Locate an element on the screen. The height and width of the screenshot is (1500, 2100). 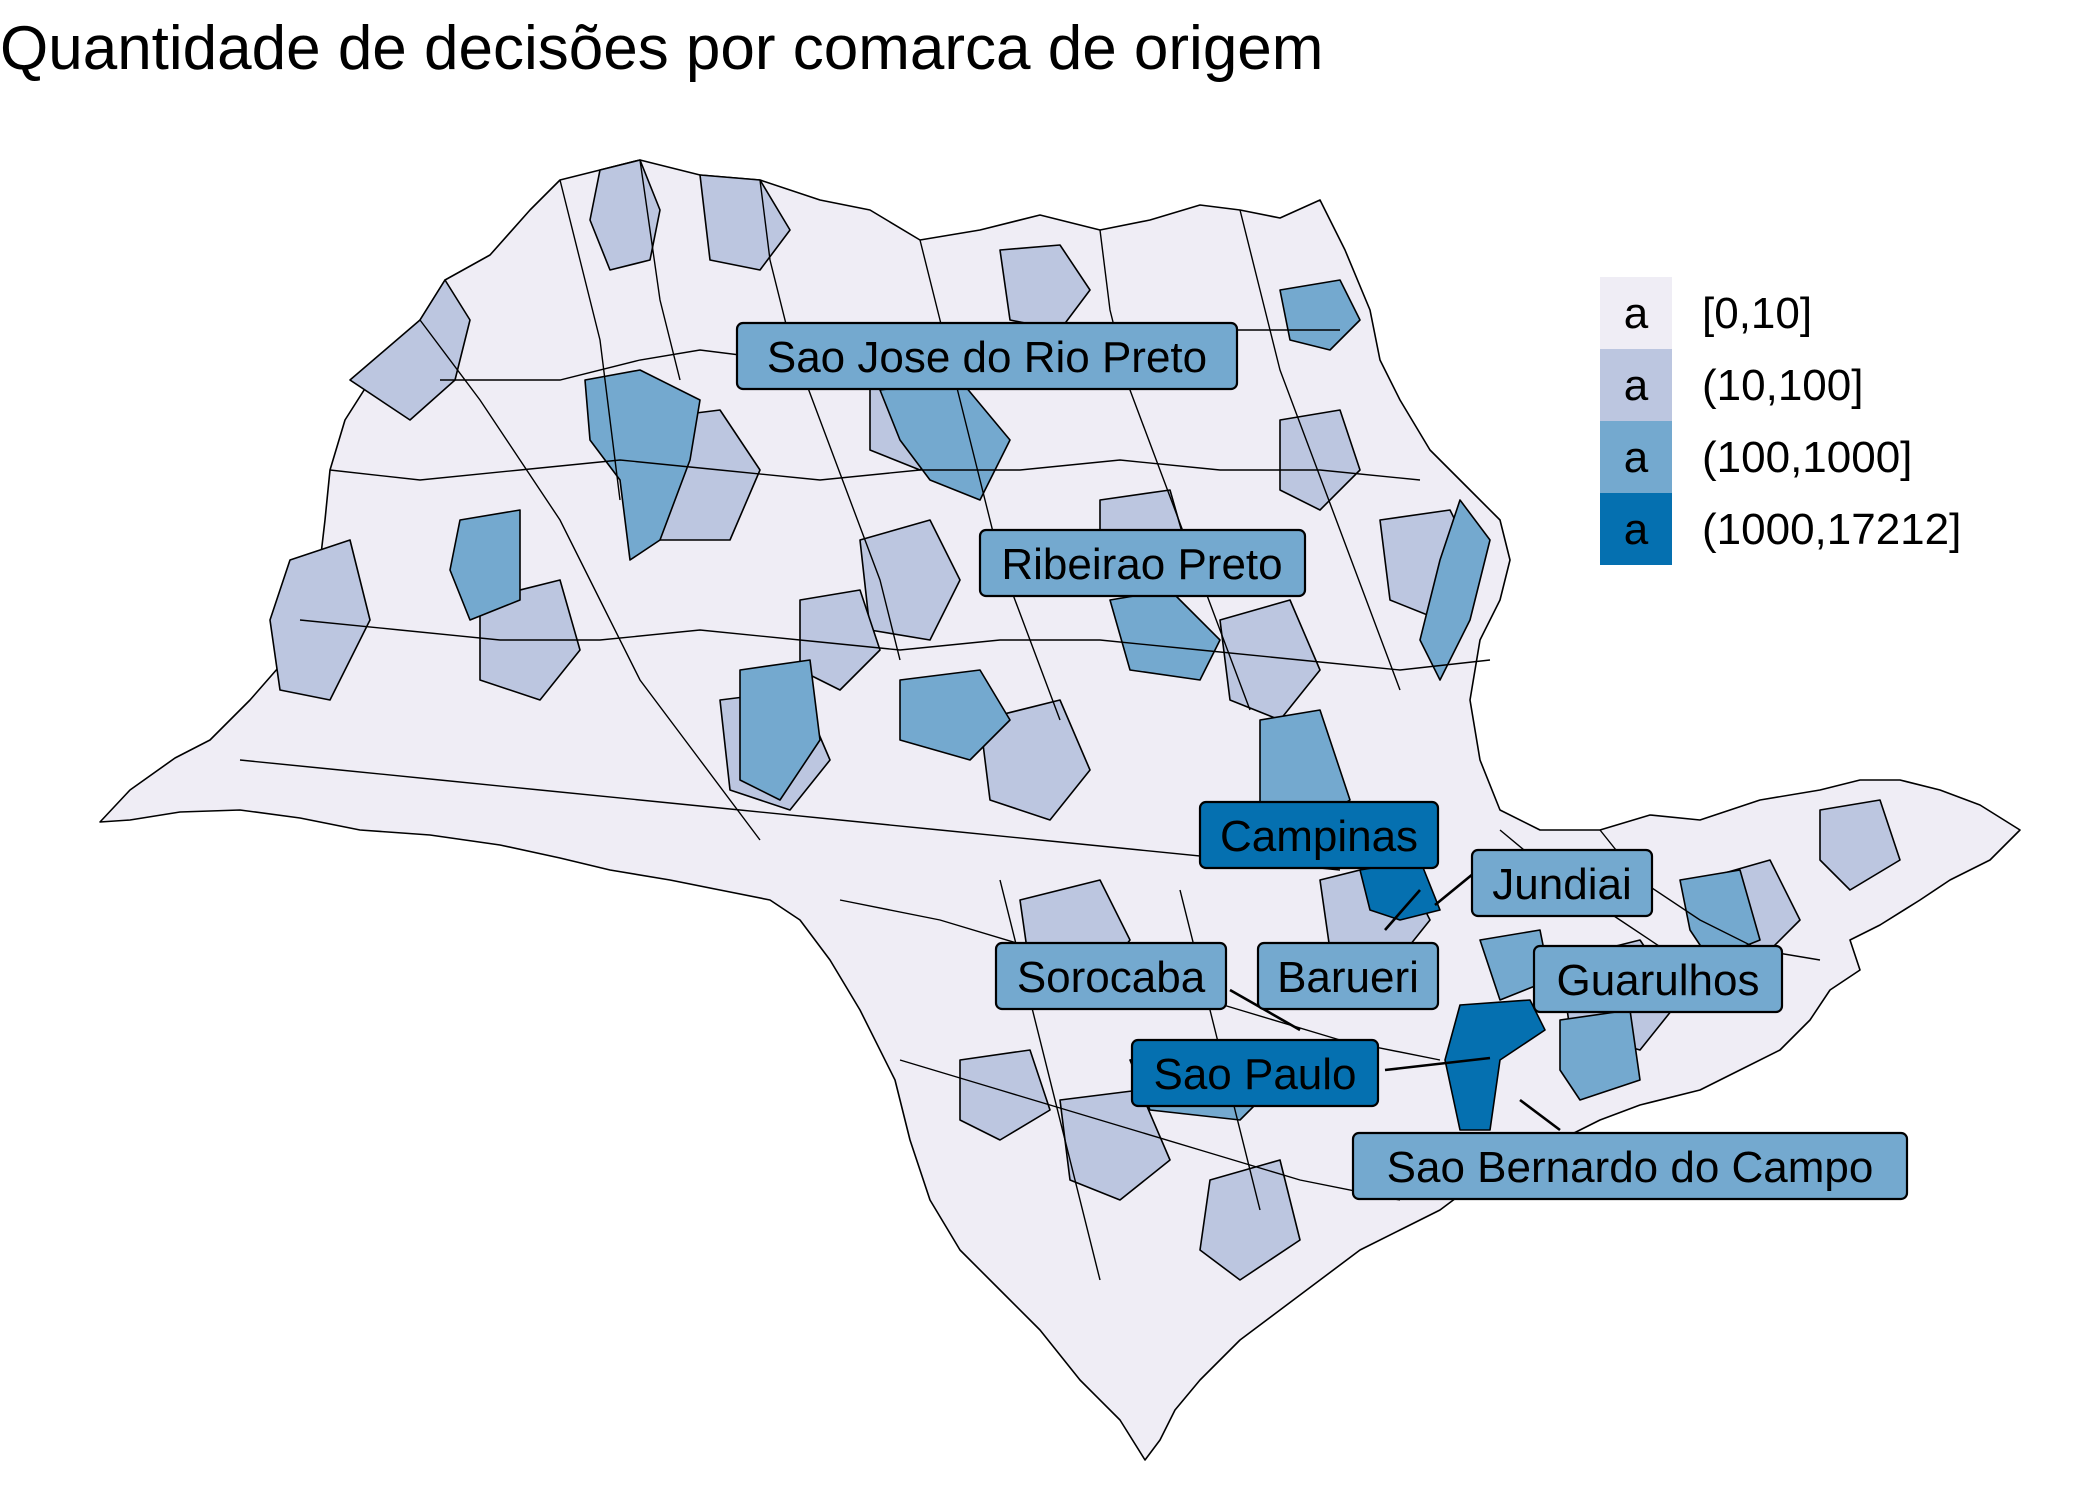
label-barueri: Barueri is located at coordinates (1348, 976).